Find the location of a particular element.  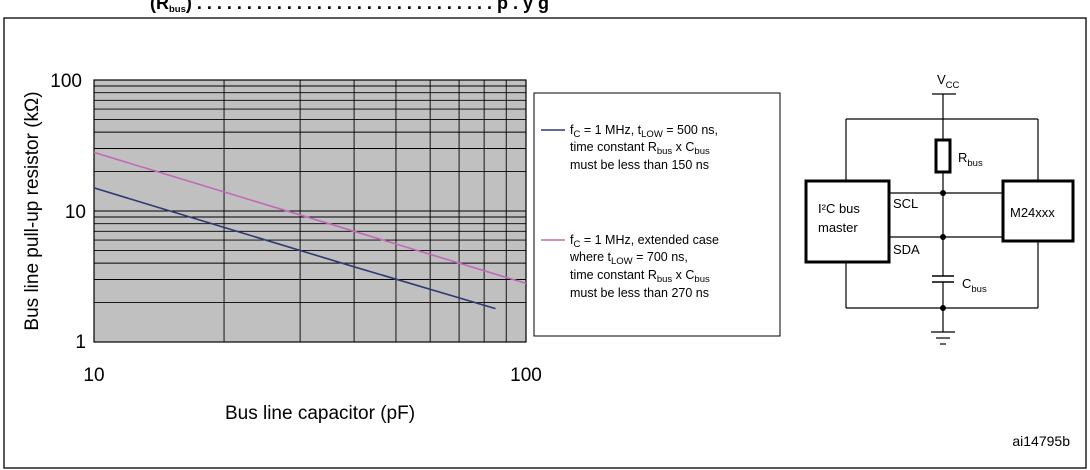

vcc-label: VCC is located at coordinates (948, 81).